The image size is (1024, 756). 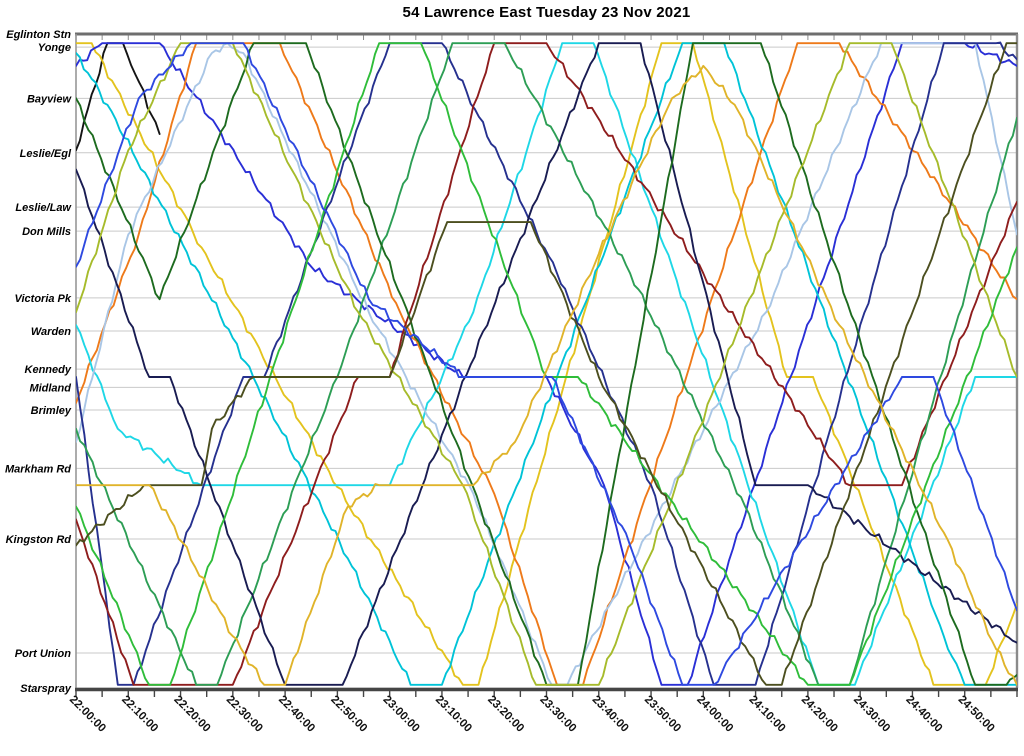 What do you see at coordinates (244, 714) in the screenshot?
I see `x-axis-label: 22:30:00` at bounding box center [244, 714].